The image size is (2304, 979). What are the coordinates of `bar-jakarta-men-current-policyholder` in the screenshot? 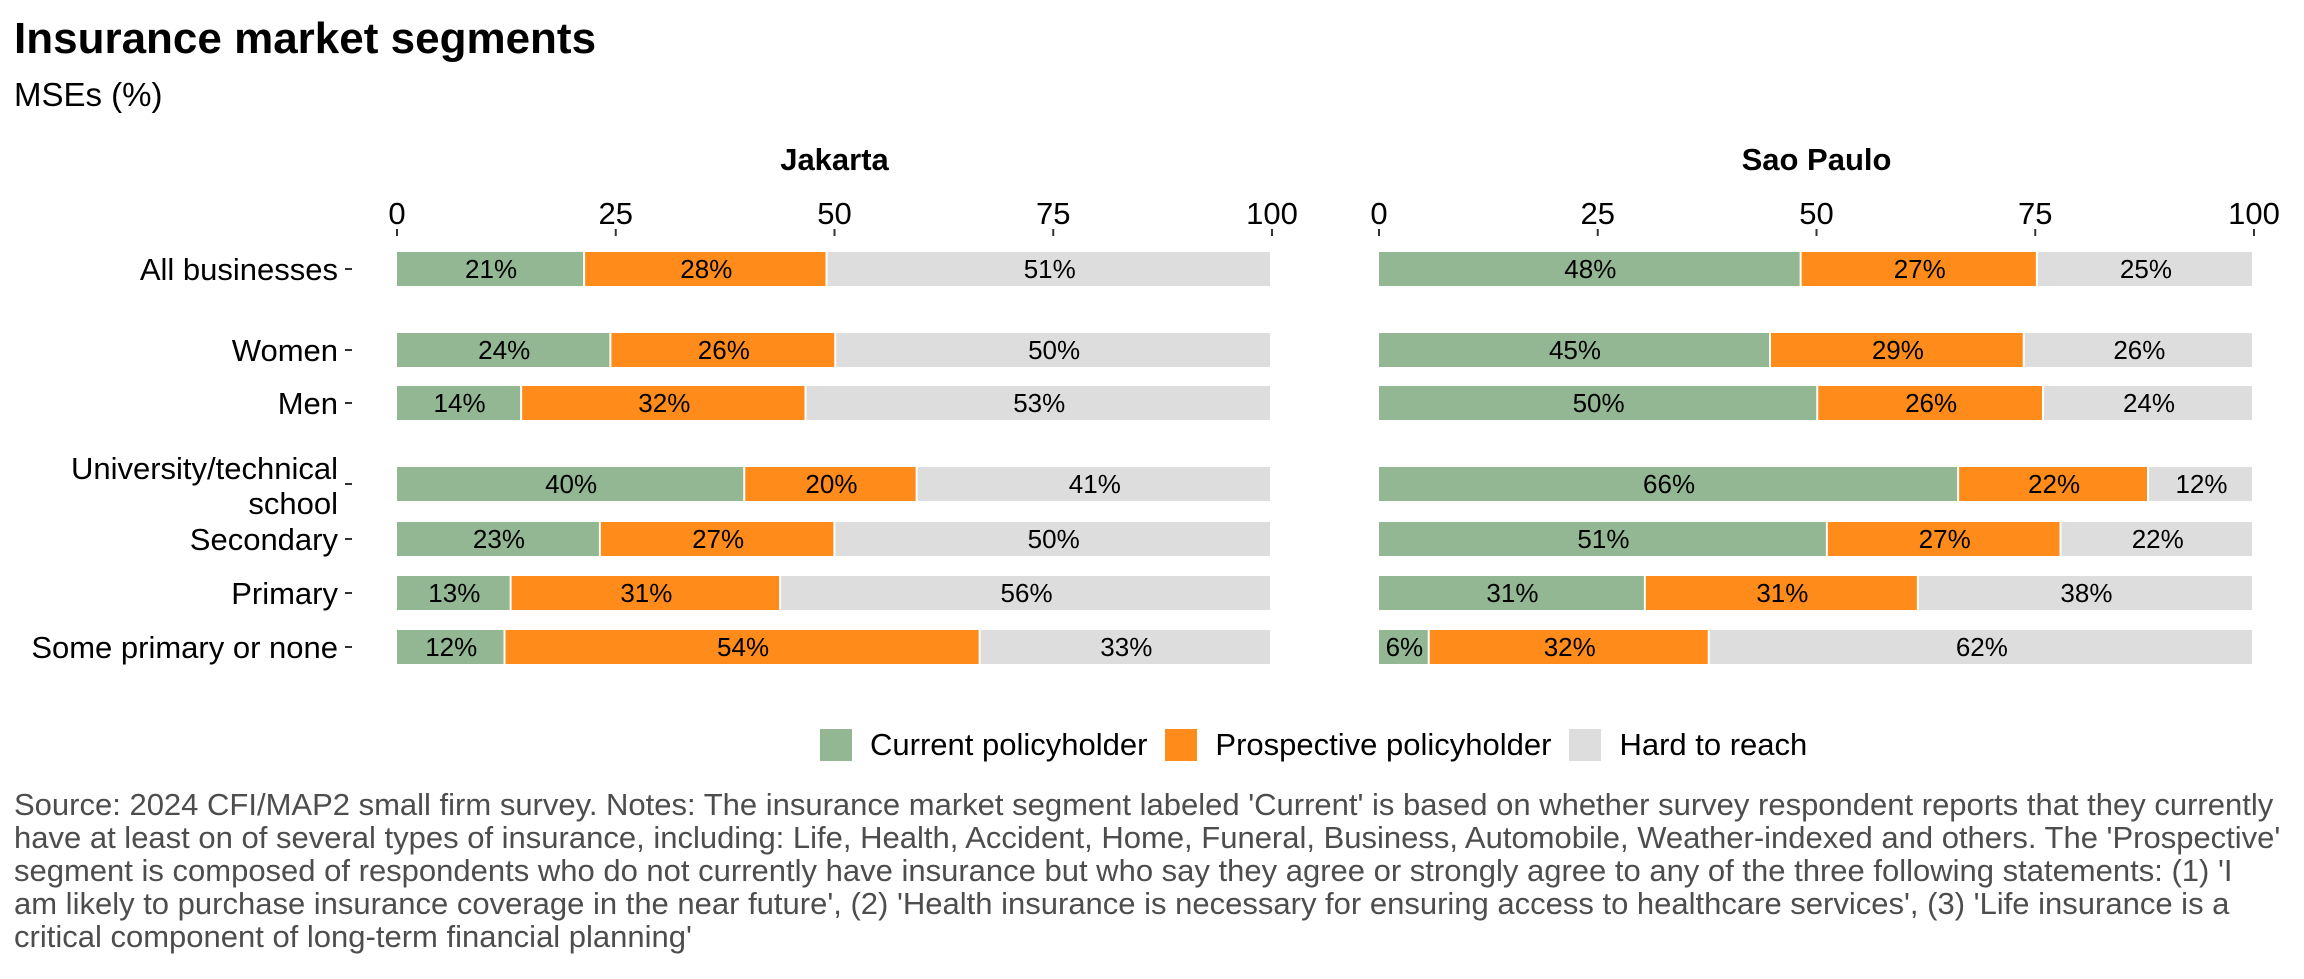 It's located at (459, 403).